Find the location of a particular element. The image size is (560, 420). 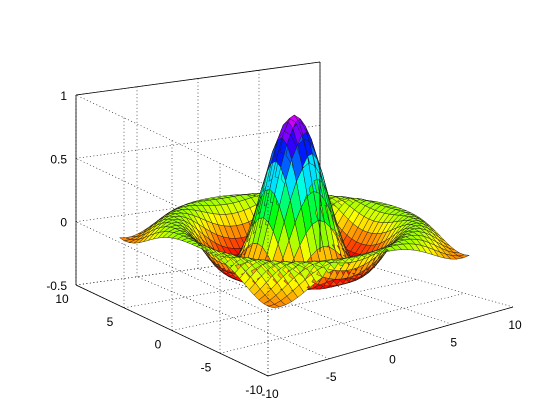

z-tick-label: 0 is located at coordinates (63, 223).